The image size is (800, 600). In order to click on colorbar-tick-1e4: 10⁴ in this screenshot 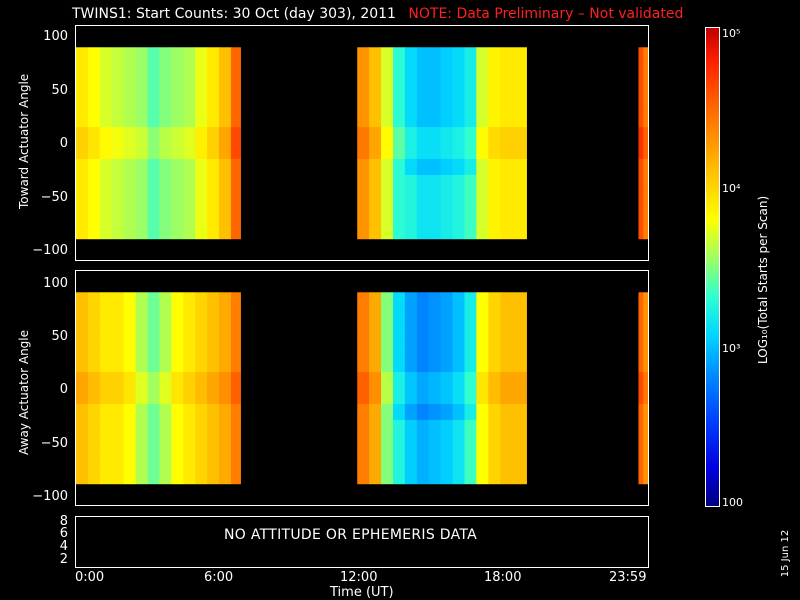, I will do `click(731, 188)`.